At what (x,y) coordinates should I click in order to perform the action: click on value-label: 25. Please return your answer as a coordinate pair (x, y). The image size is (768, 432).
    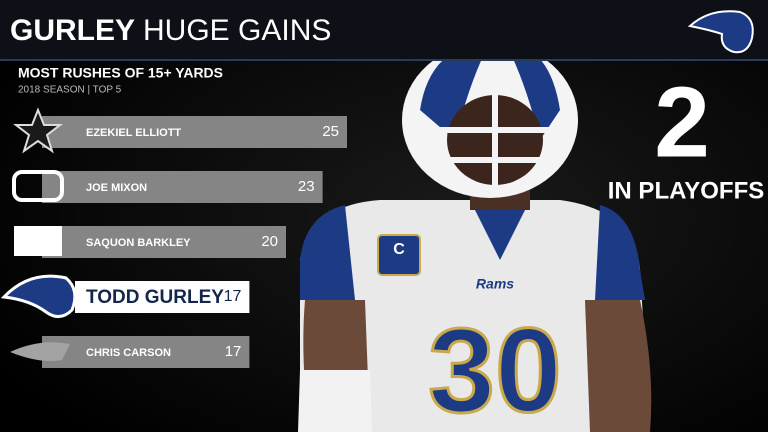
    Looking at the image, I should click on (330, 131).